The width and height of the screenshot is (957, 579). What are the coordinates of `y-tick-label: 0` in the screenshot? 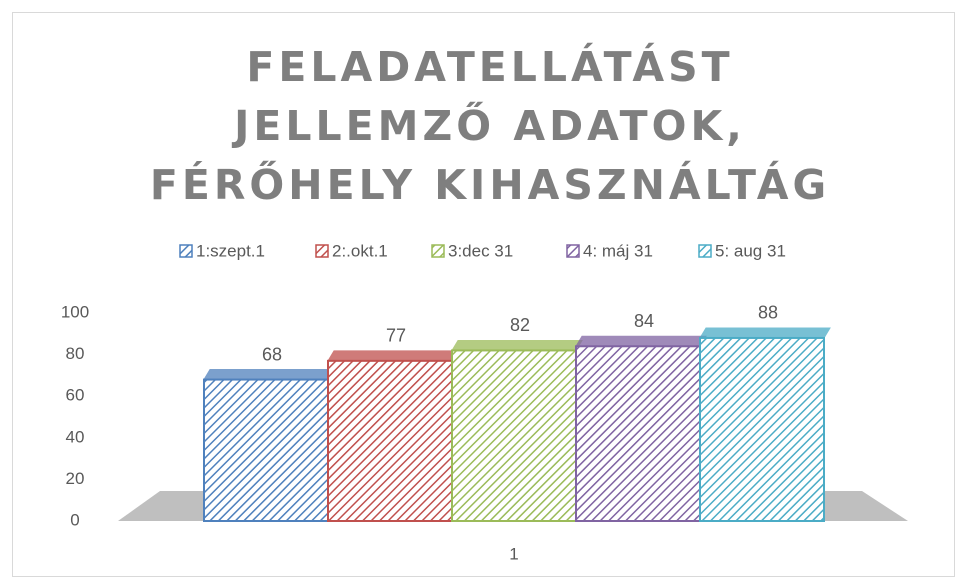 It's located at (74, 519).